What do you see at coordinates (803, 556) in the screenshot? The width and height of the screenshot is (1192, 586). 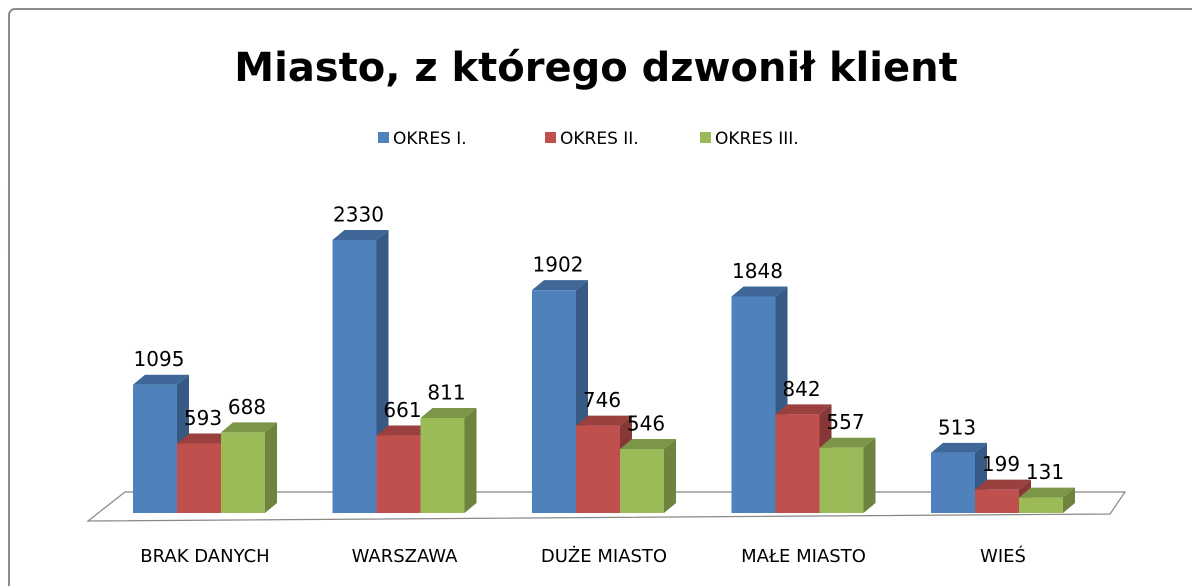 I see `x-tick-label: MAŁE MIASTO` at bounding box center [803, 556].